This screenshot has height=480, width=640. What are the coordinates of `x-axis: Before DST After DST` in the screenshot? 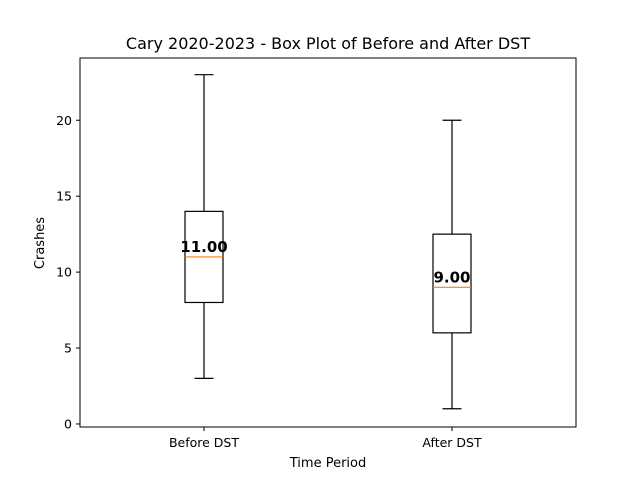 It's located at (325, 438).